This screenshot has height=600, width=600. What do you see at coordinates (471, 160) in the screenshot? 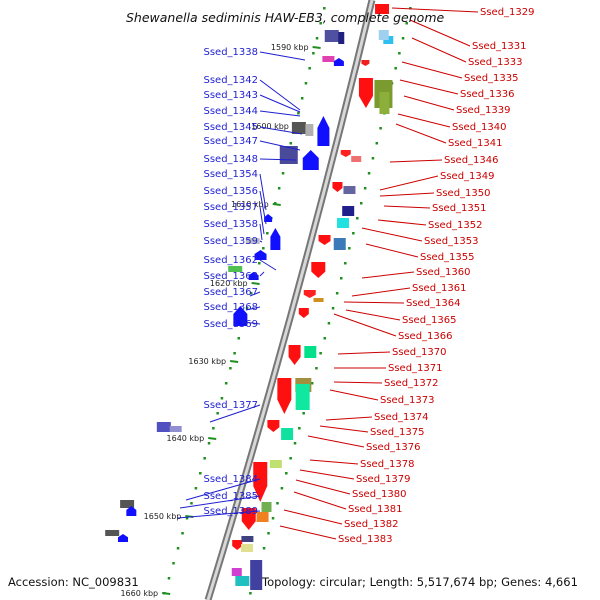
I see `gene-label-right: Ssed_1346` at bounding box center [471, 160].